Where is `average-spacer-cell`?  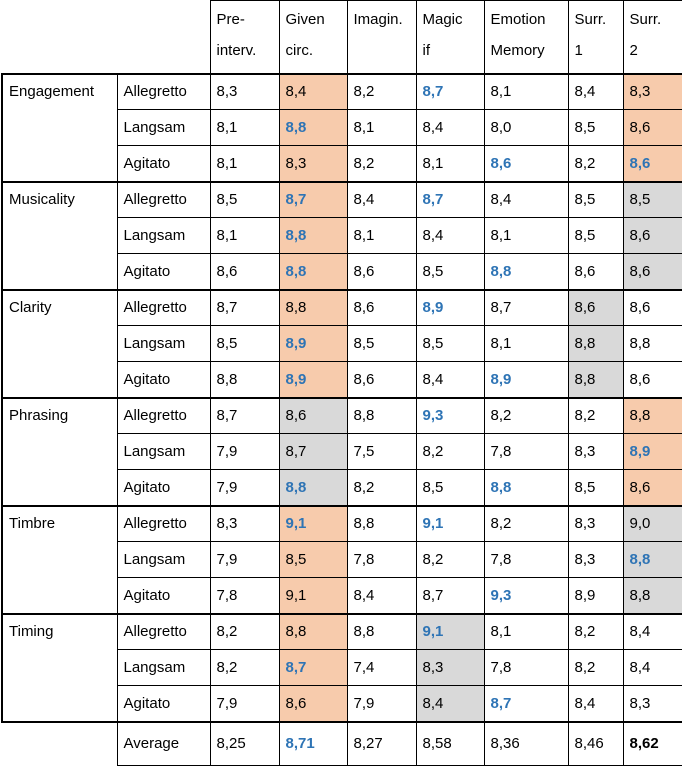
average-spacer-cell is located at coordinates (59, 743).